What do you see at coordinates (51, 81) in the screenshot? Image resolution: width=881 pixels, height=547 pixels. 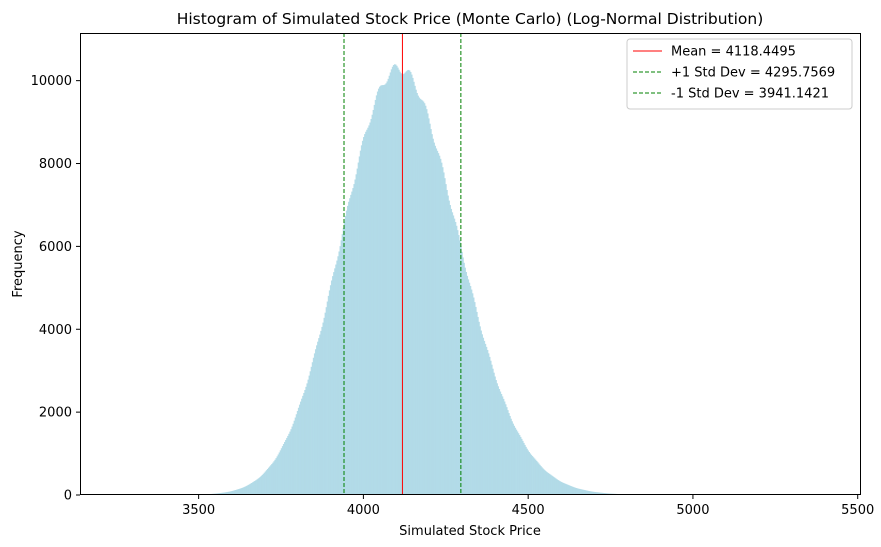 I see `y-tick-label: 10000` at bounding box center [51, 81].